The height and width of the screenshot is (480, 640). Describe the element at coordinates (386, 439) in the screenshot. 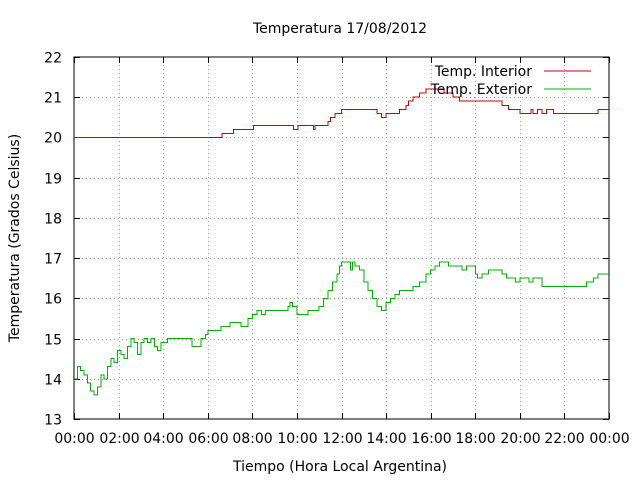

I see `x-tick-label: 14:00` at that location.